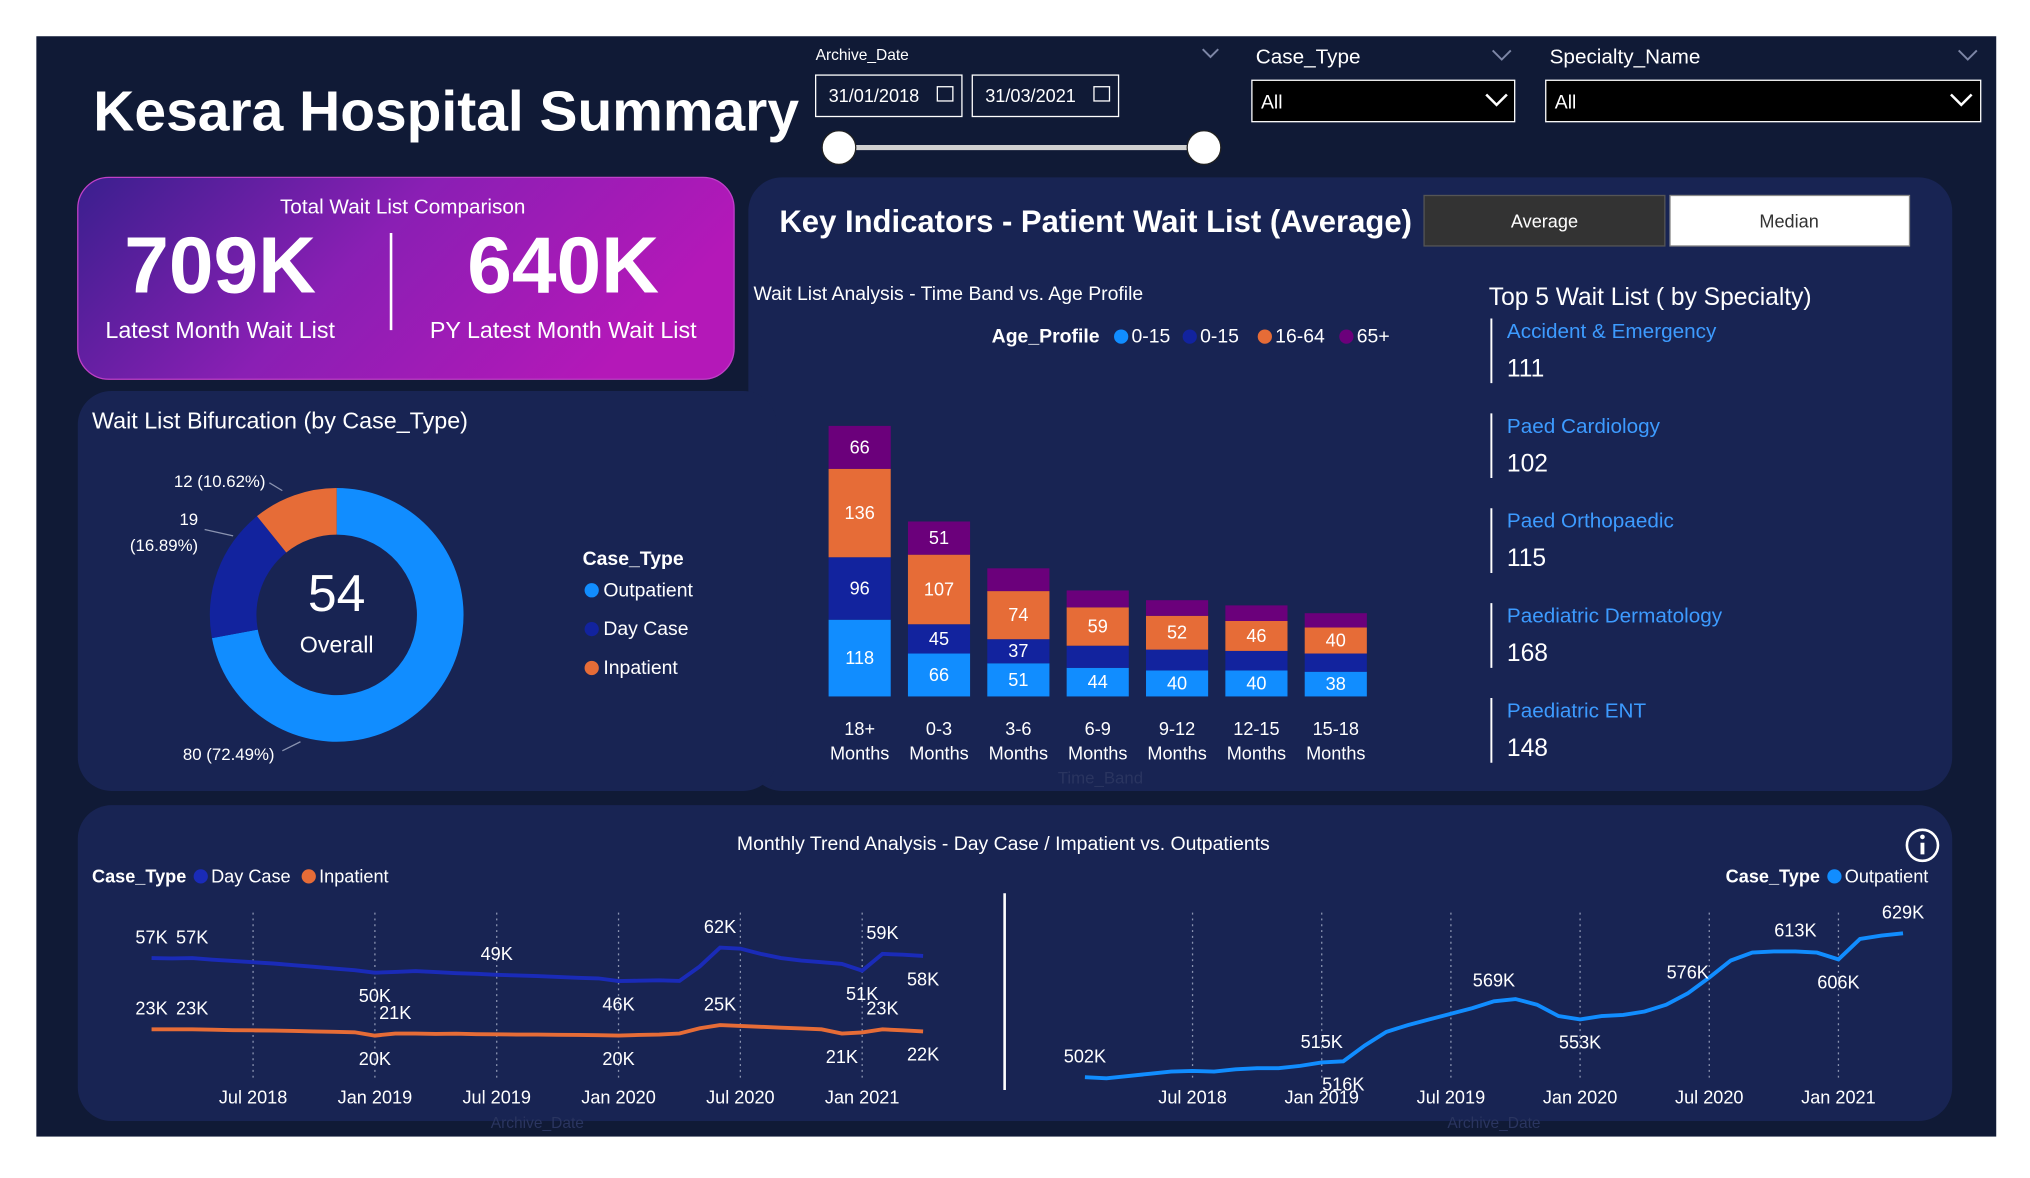  What do you see at coordinates (939, 589) in the screenshot?
I see `data-label: 107` at bounding box center [939, 589].